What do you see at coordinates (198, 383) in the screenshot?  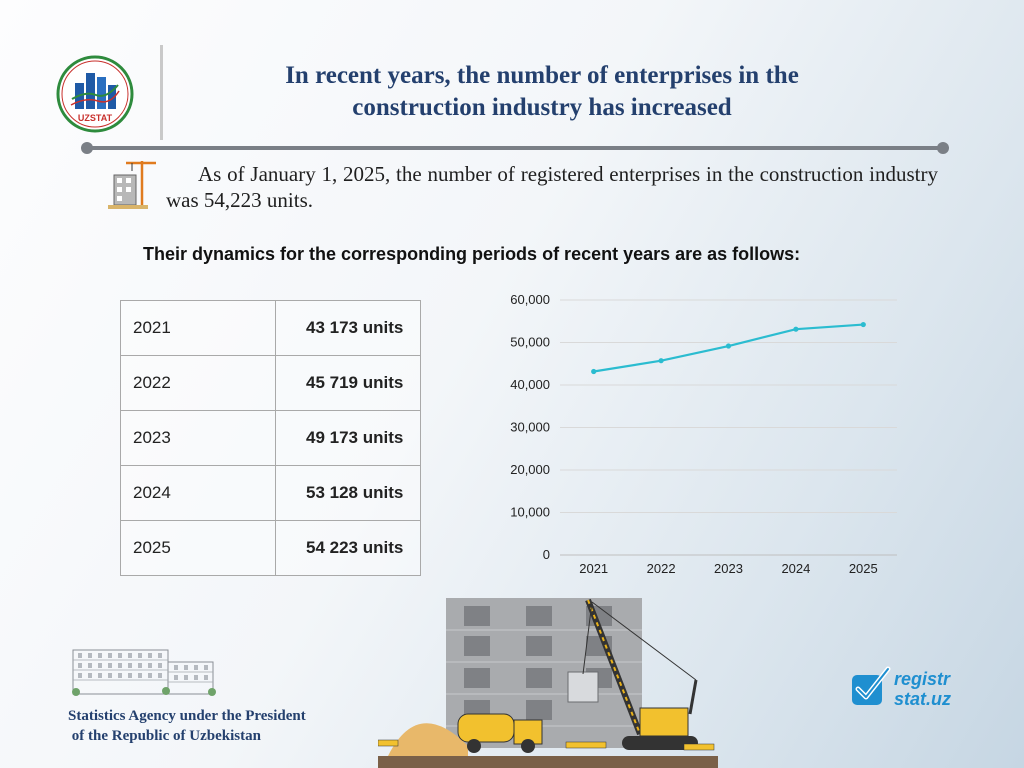 I see `table-cell-year: 2022` at bounding box center [198, 383].